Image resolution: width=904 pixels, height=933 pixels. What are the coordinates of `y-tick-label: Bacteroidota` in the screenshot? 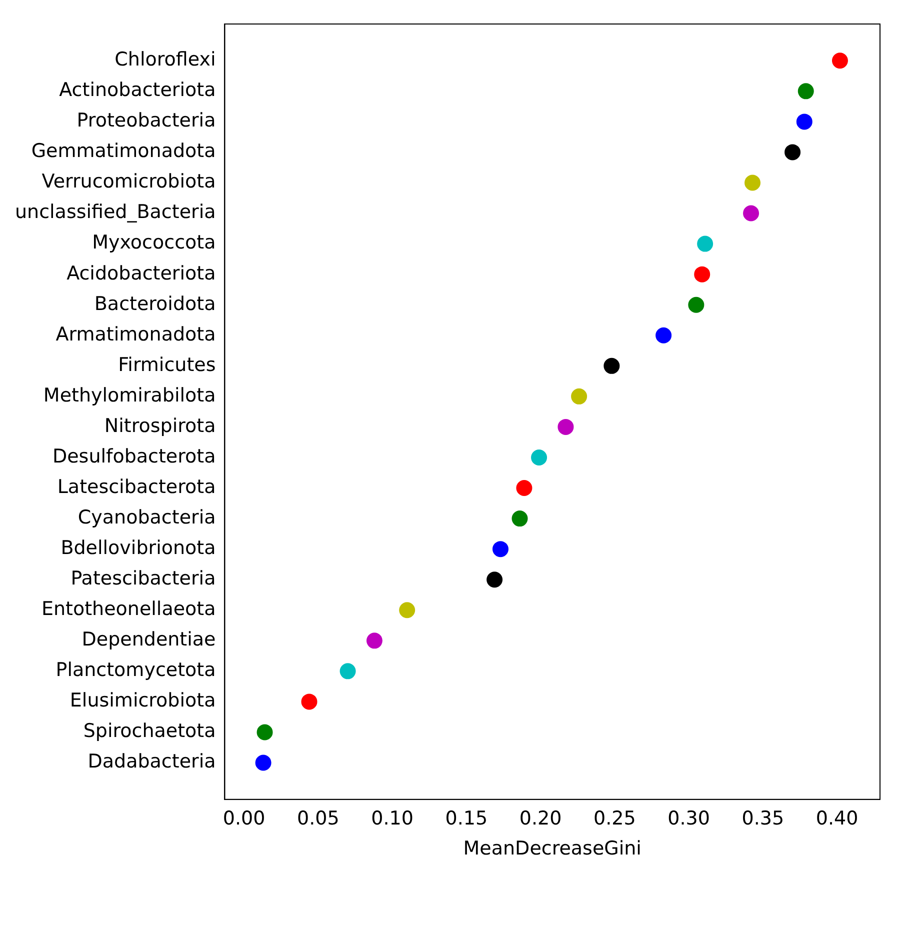 It's located at (155, 303).